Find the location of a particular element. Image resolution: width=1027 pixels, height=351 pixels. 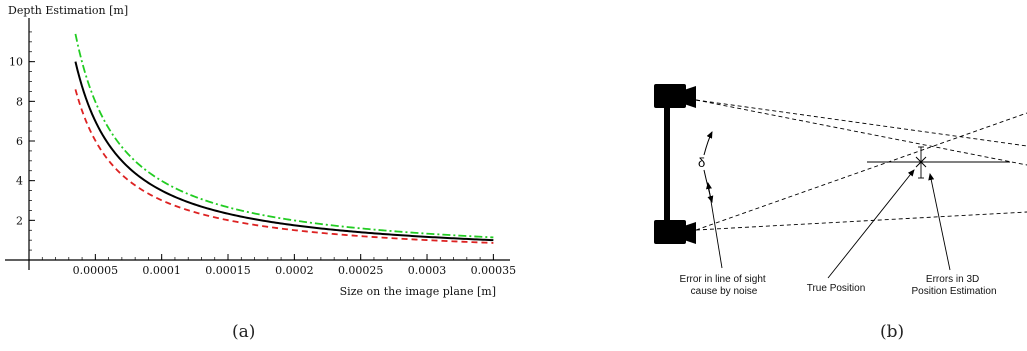

camera-bottom-icon is located at coordinates (675, 232).